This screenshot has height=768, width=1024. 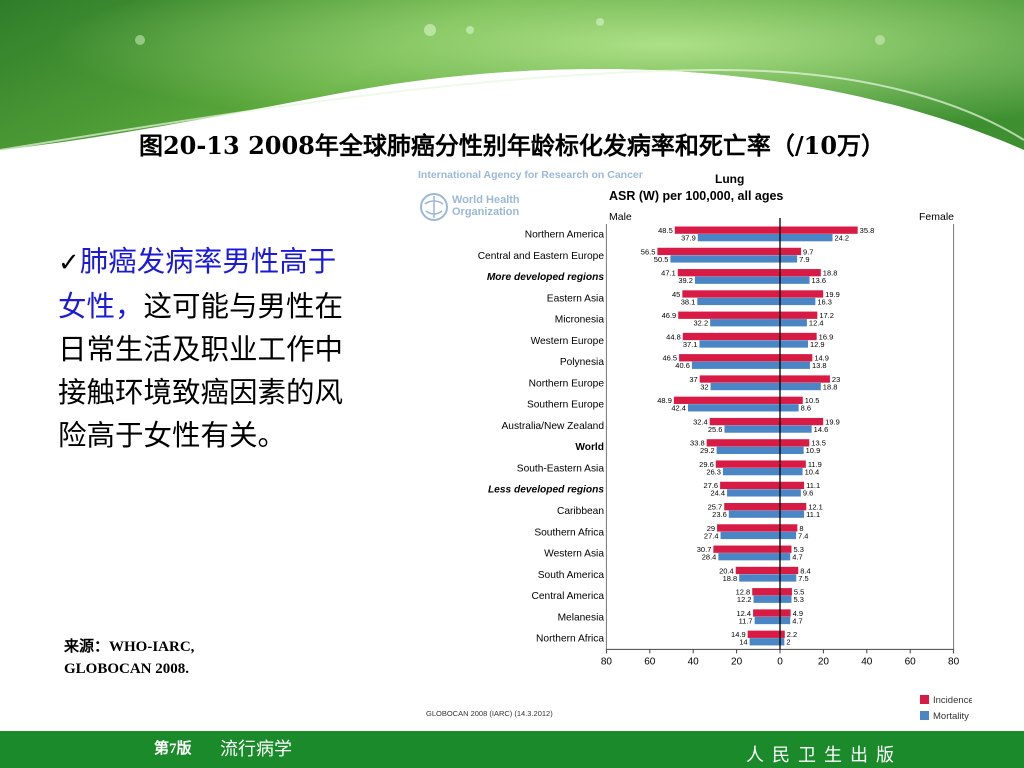 I want to click on value-label-mortality-female: 13.8, so click(x=819, y=365).